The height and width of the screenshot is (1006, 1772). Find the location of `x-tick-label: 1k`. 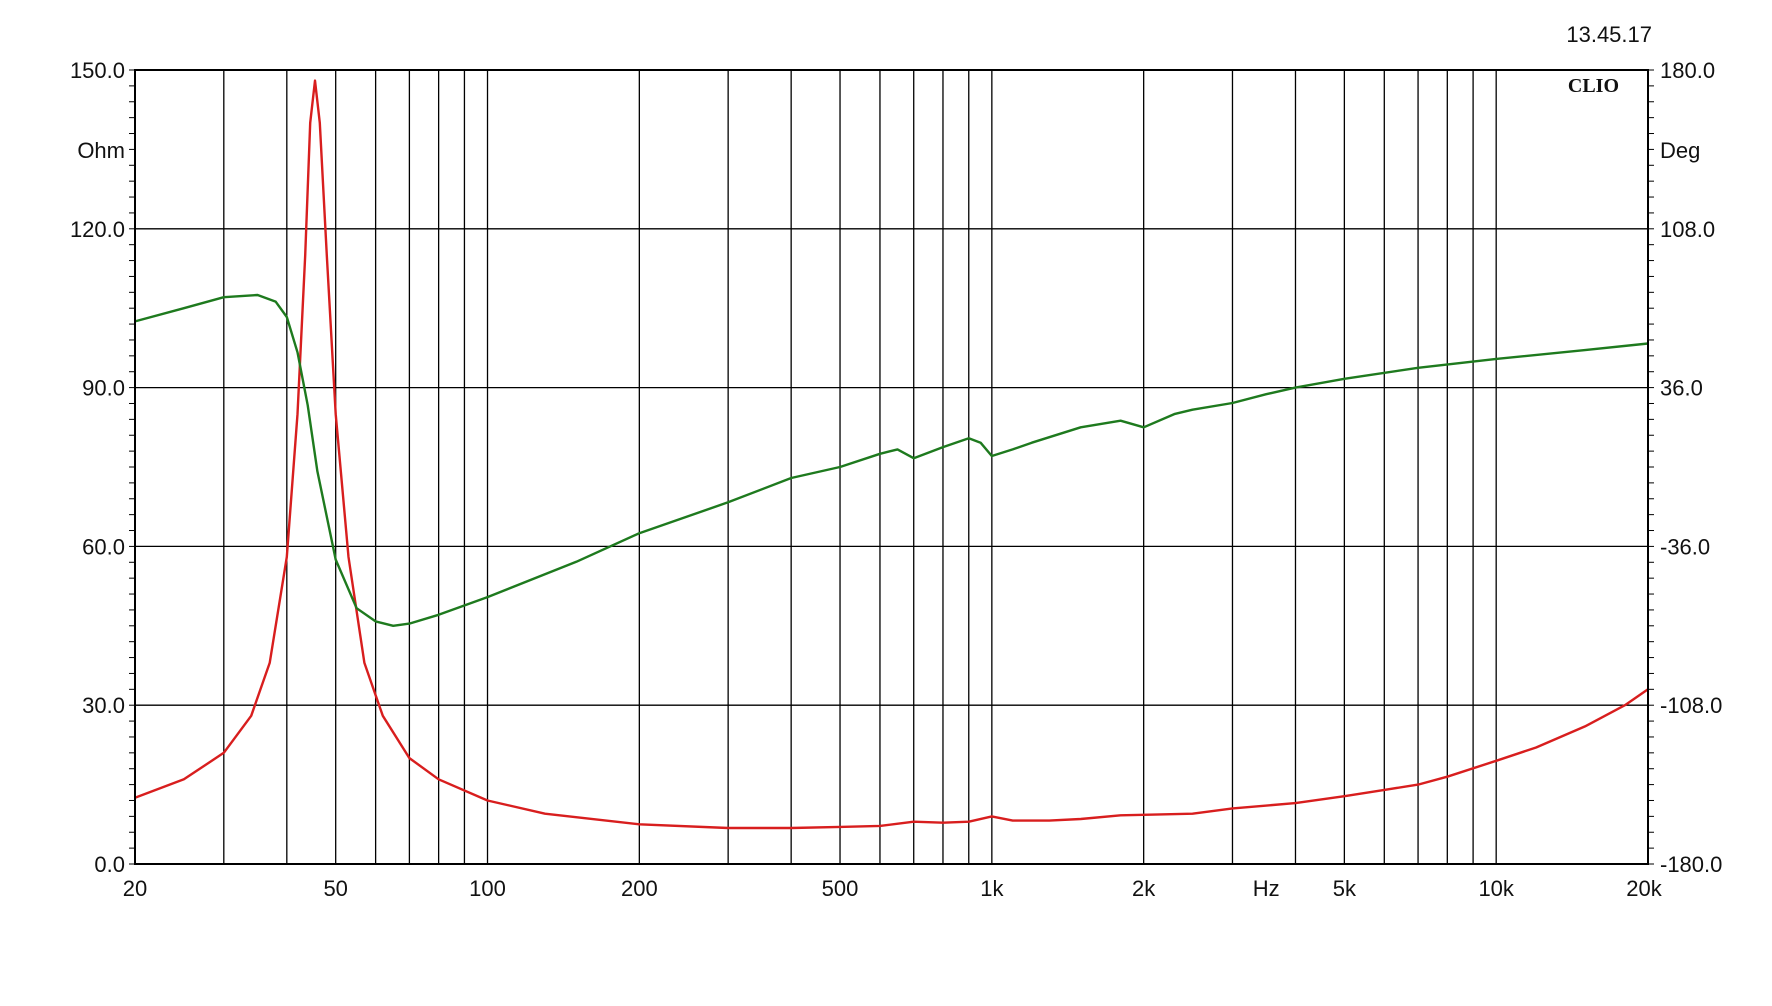

x-tick-label: 1k is located at coordinates (992, 888).